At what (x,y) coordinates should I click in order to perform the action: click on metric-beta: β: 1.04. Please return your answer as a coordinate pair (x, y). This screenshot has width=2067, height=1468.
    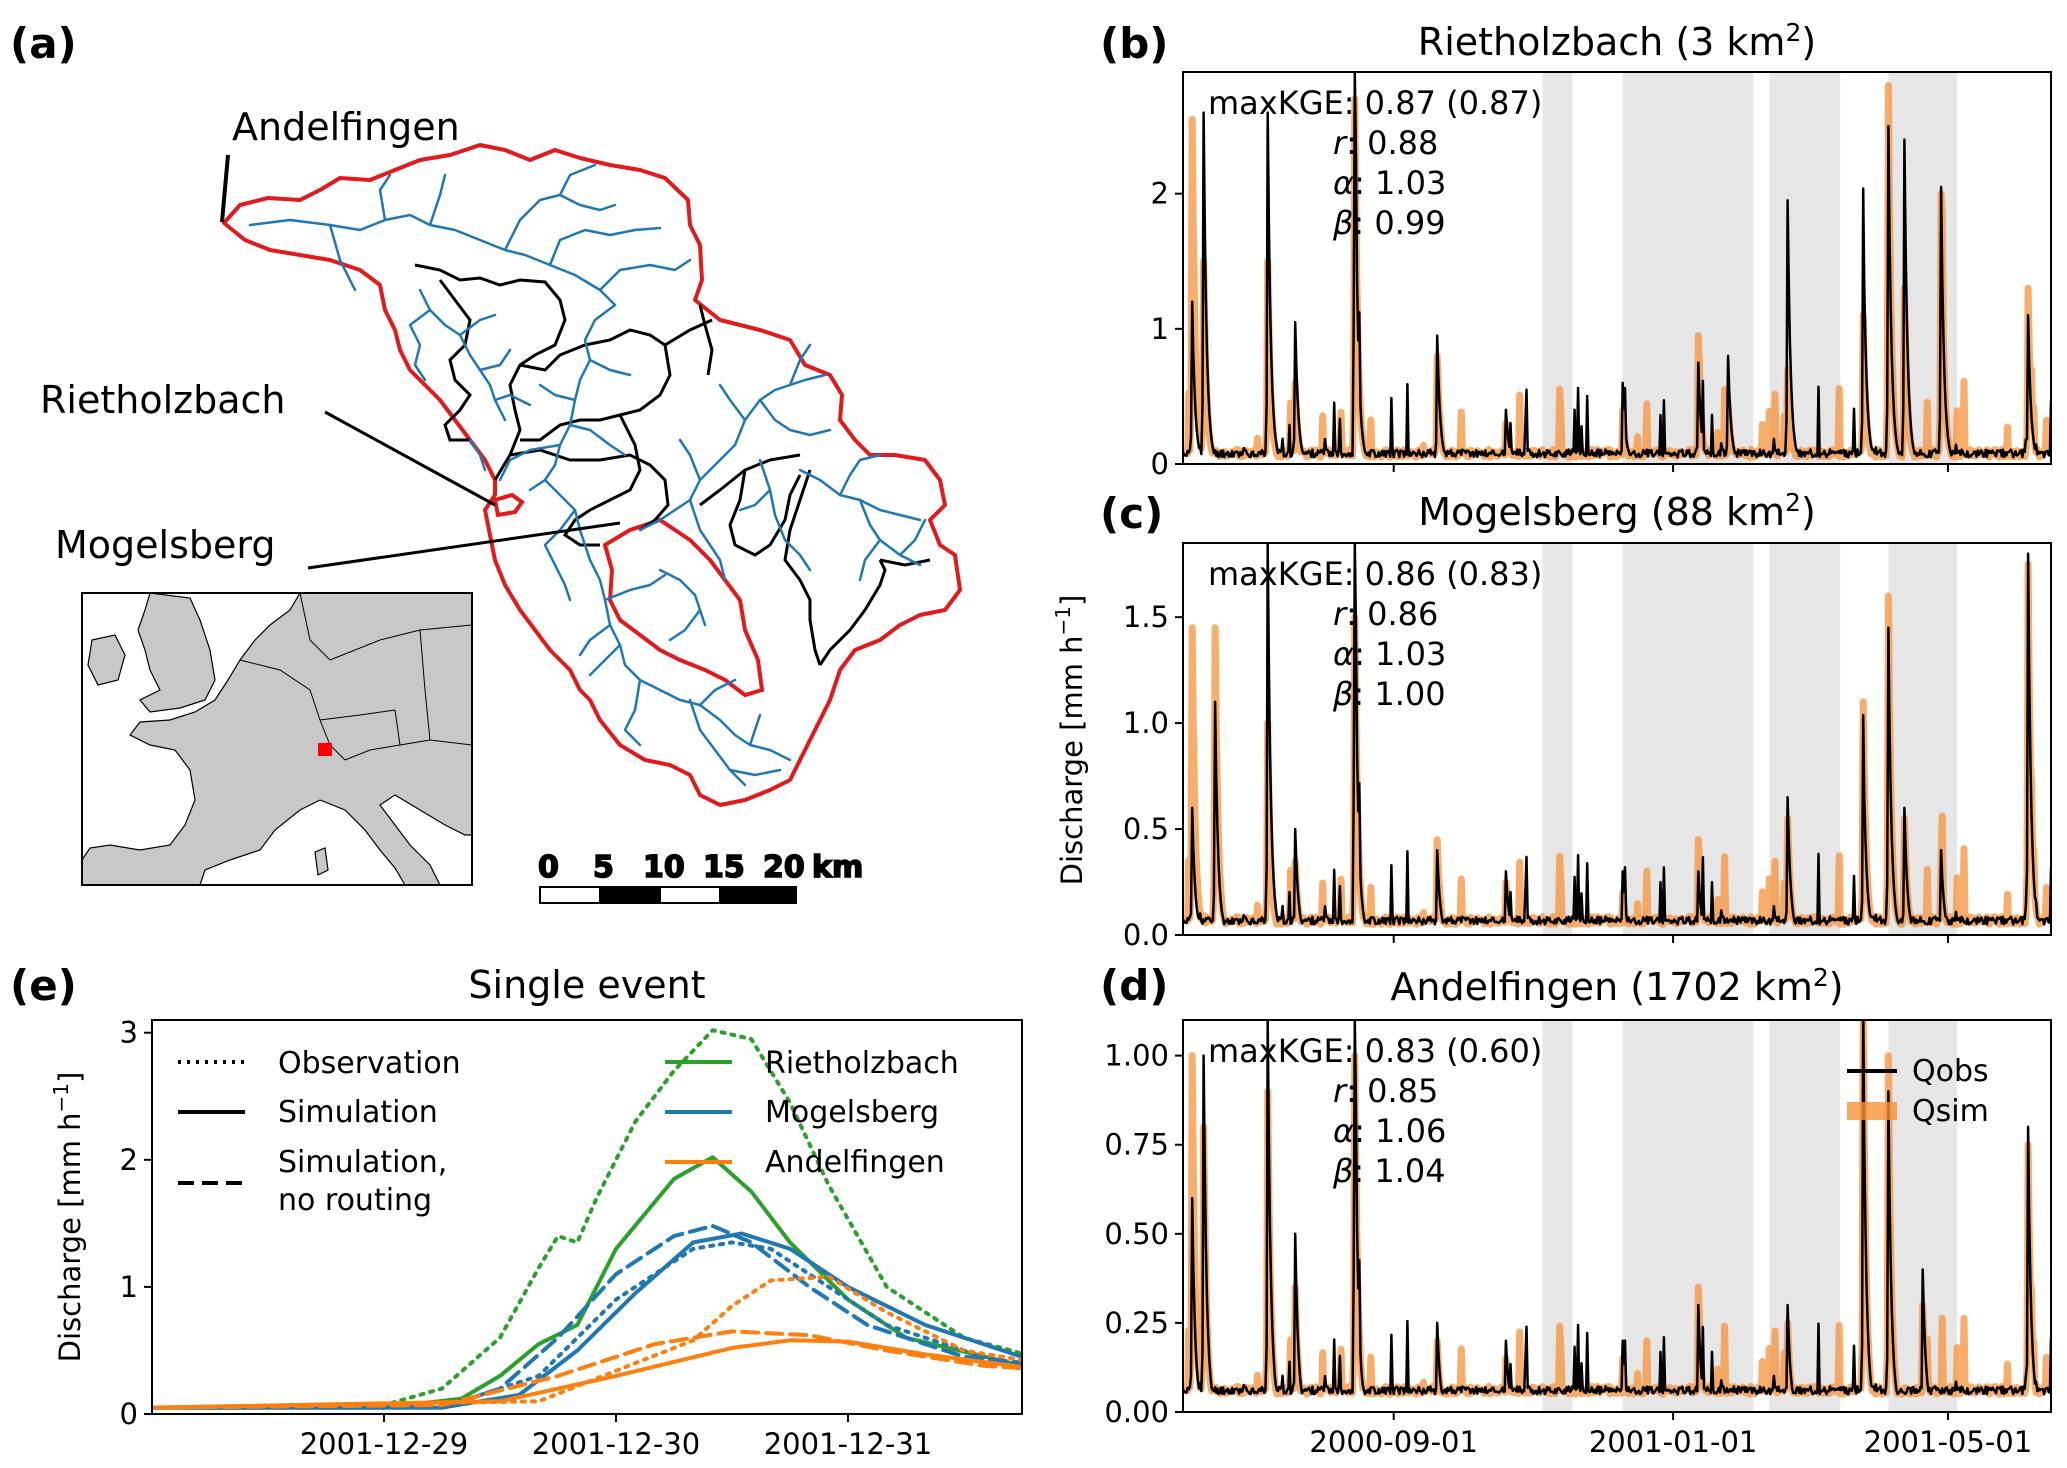
    Looking at the image, I should click on (1389, 1171).